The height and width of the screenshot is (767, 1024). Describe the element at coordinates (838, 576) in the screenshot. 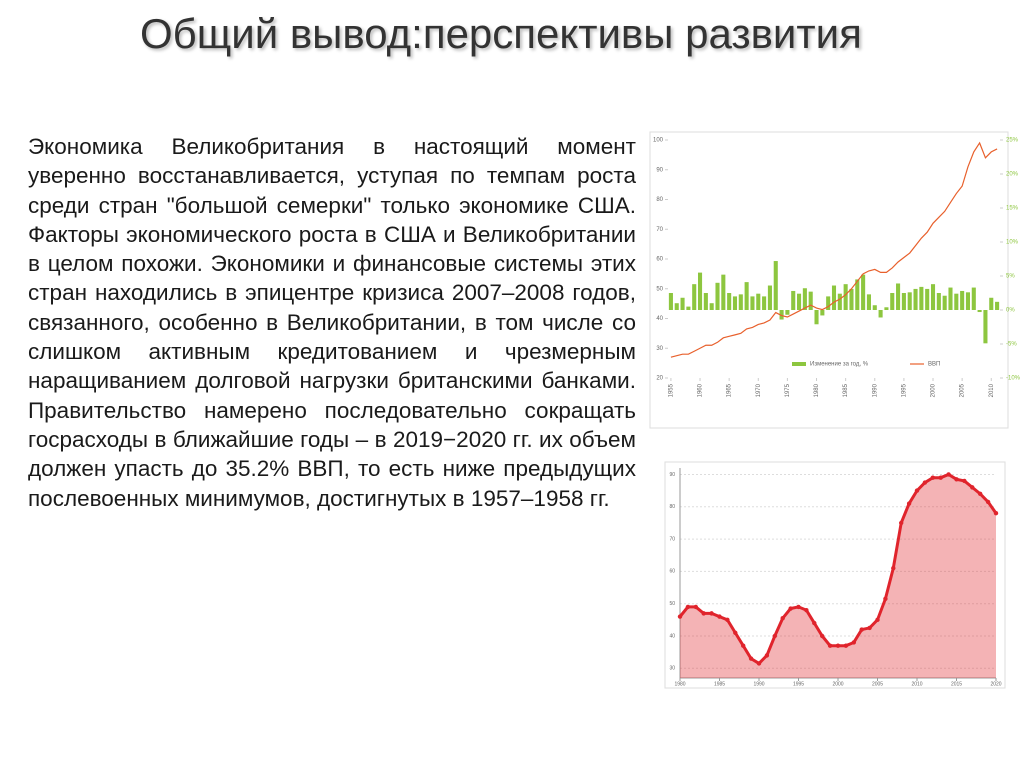

I see `area` at that location.